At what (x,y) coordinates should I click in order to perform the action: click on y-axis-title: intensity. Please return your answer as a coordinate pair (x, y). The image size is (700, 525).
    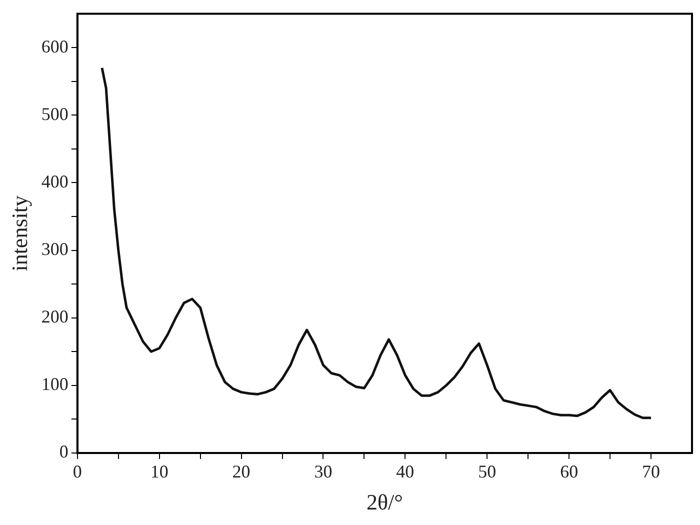
    Looking at the image, I should click on (19, 234).